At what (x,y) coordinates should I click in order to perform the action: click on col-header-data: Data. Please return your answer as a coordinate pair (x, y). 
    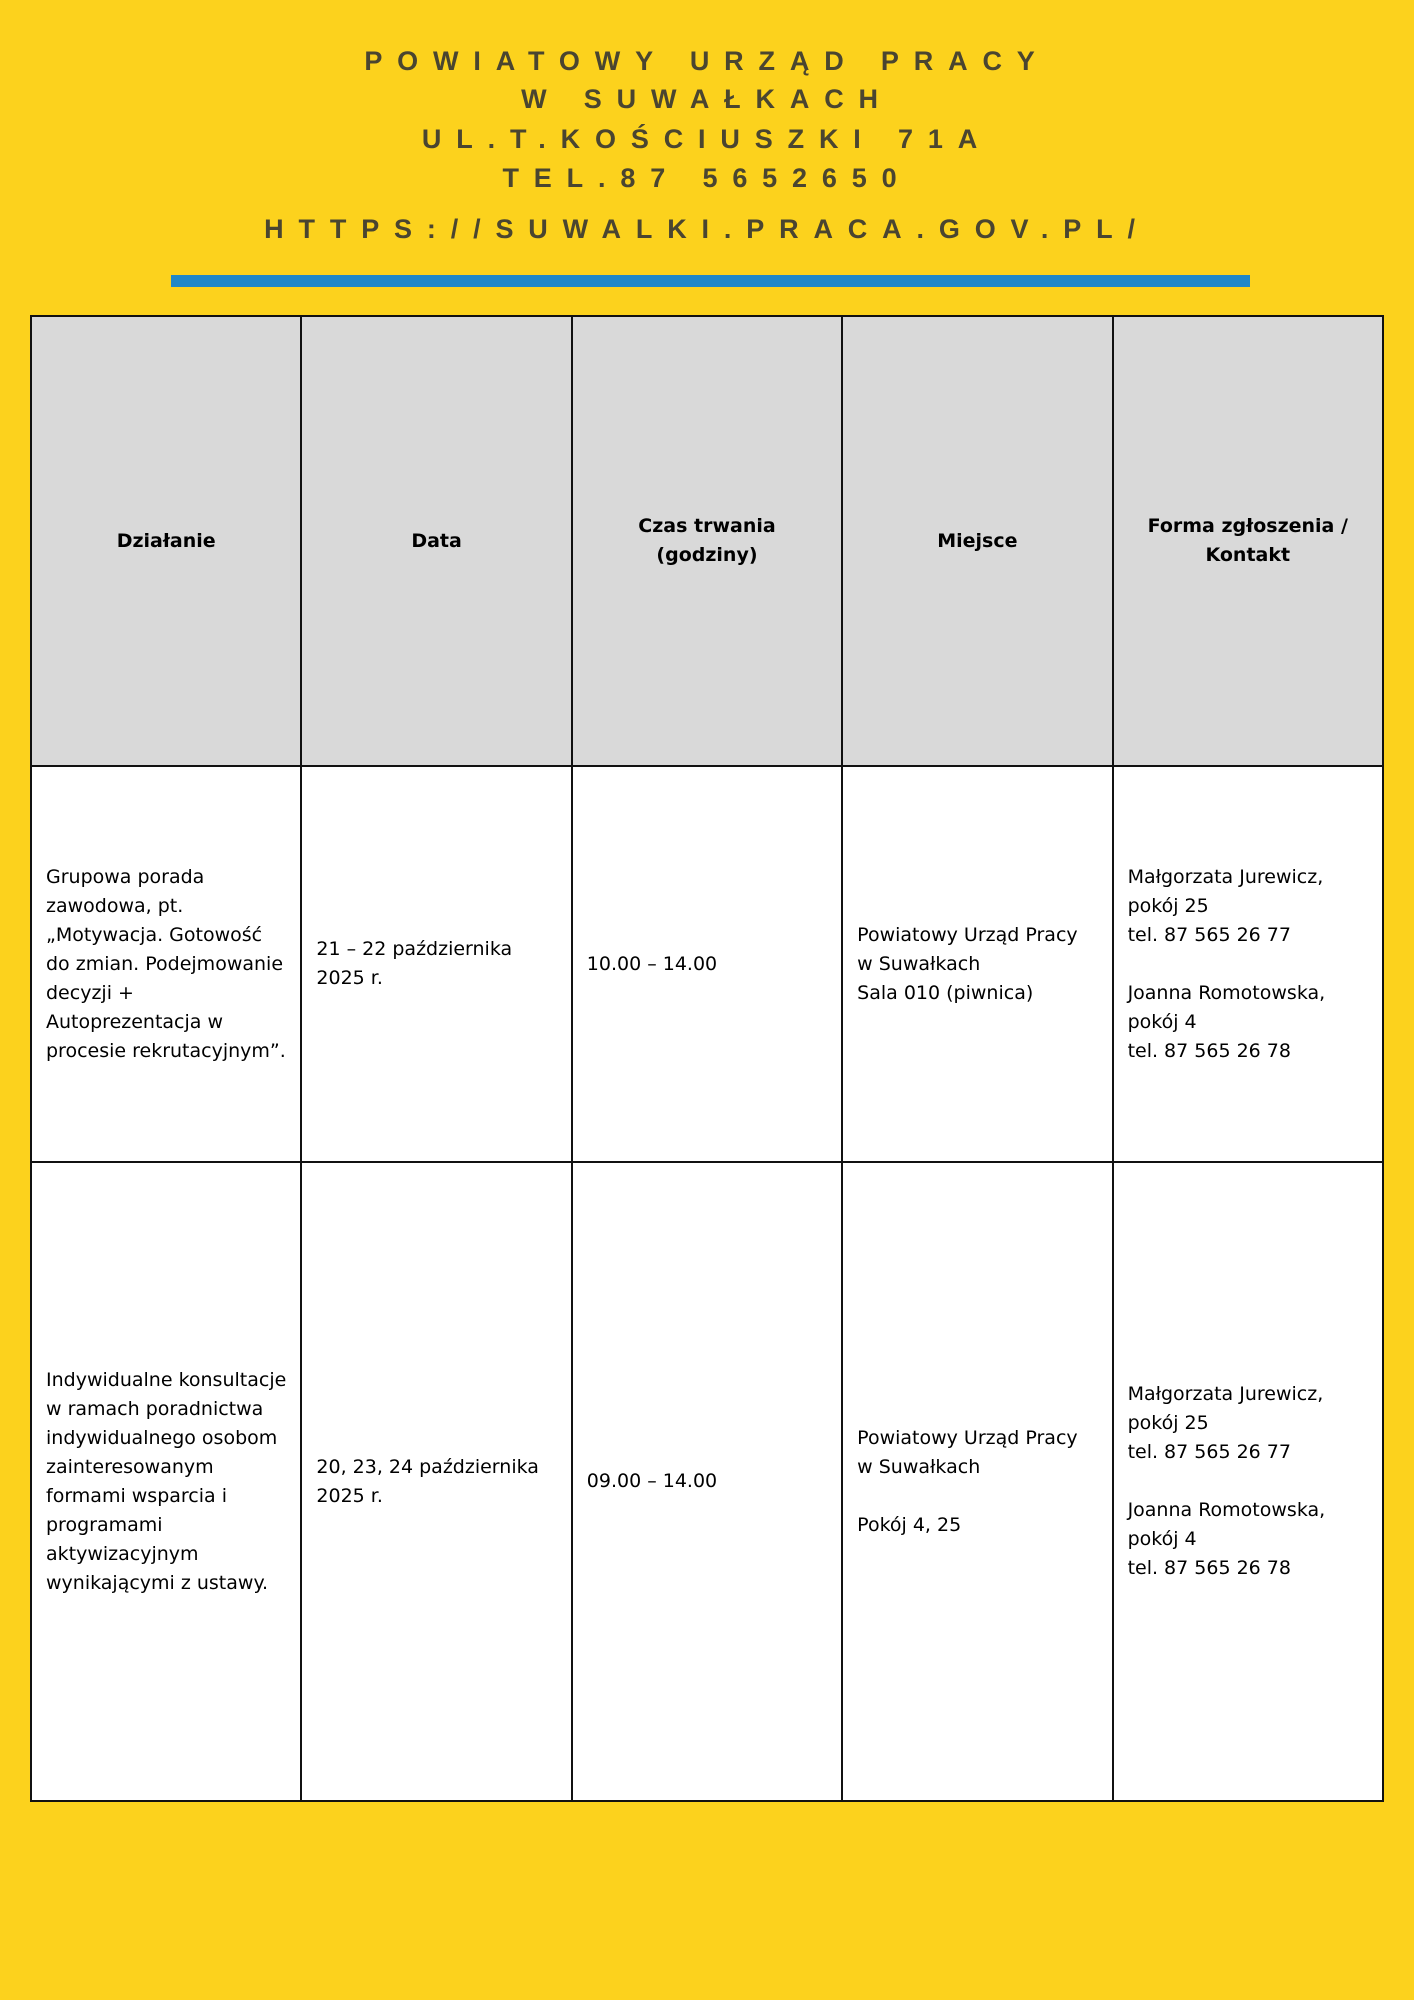
    Looking at the image, I should click on (436, 541).